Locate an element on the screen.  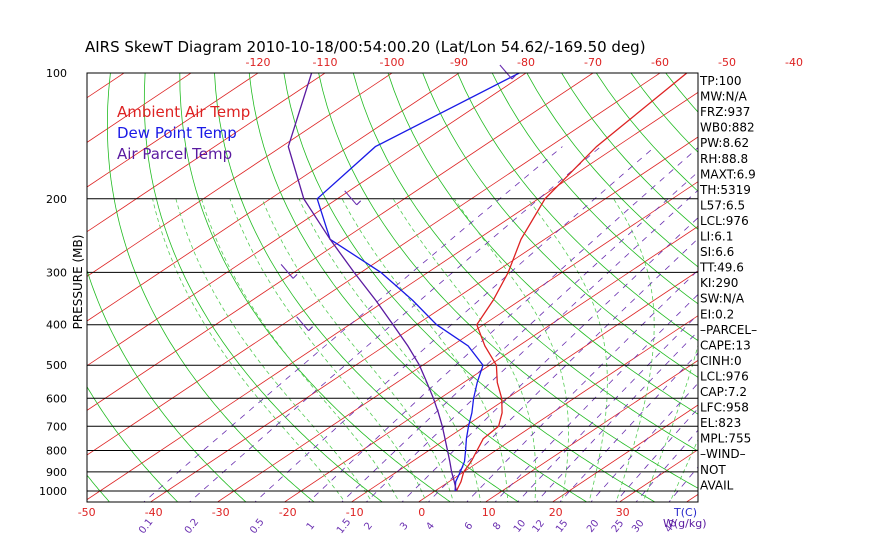
side-panel-item: CINH:0 is located at coordinates (721, 361).